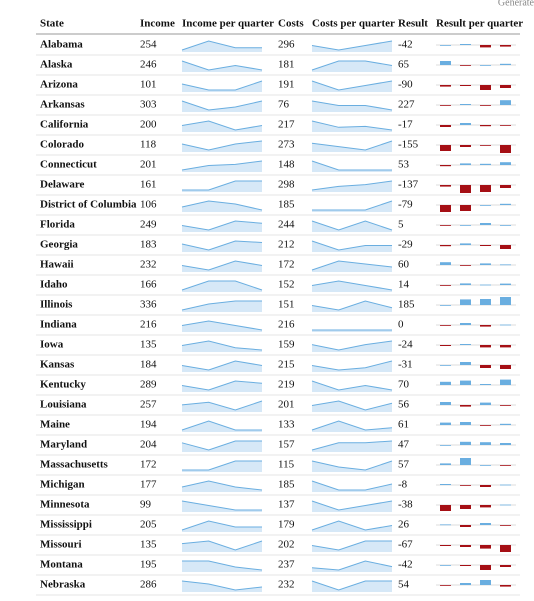 Image resolution: width=534 pixels, height=601 pixels. What do you see at coordinates (286, 545) in the screenshot?
I see `costs: 202` at bounding box center [286, 545].